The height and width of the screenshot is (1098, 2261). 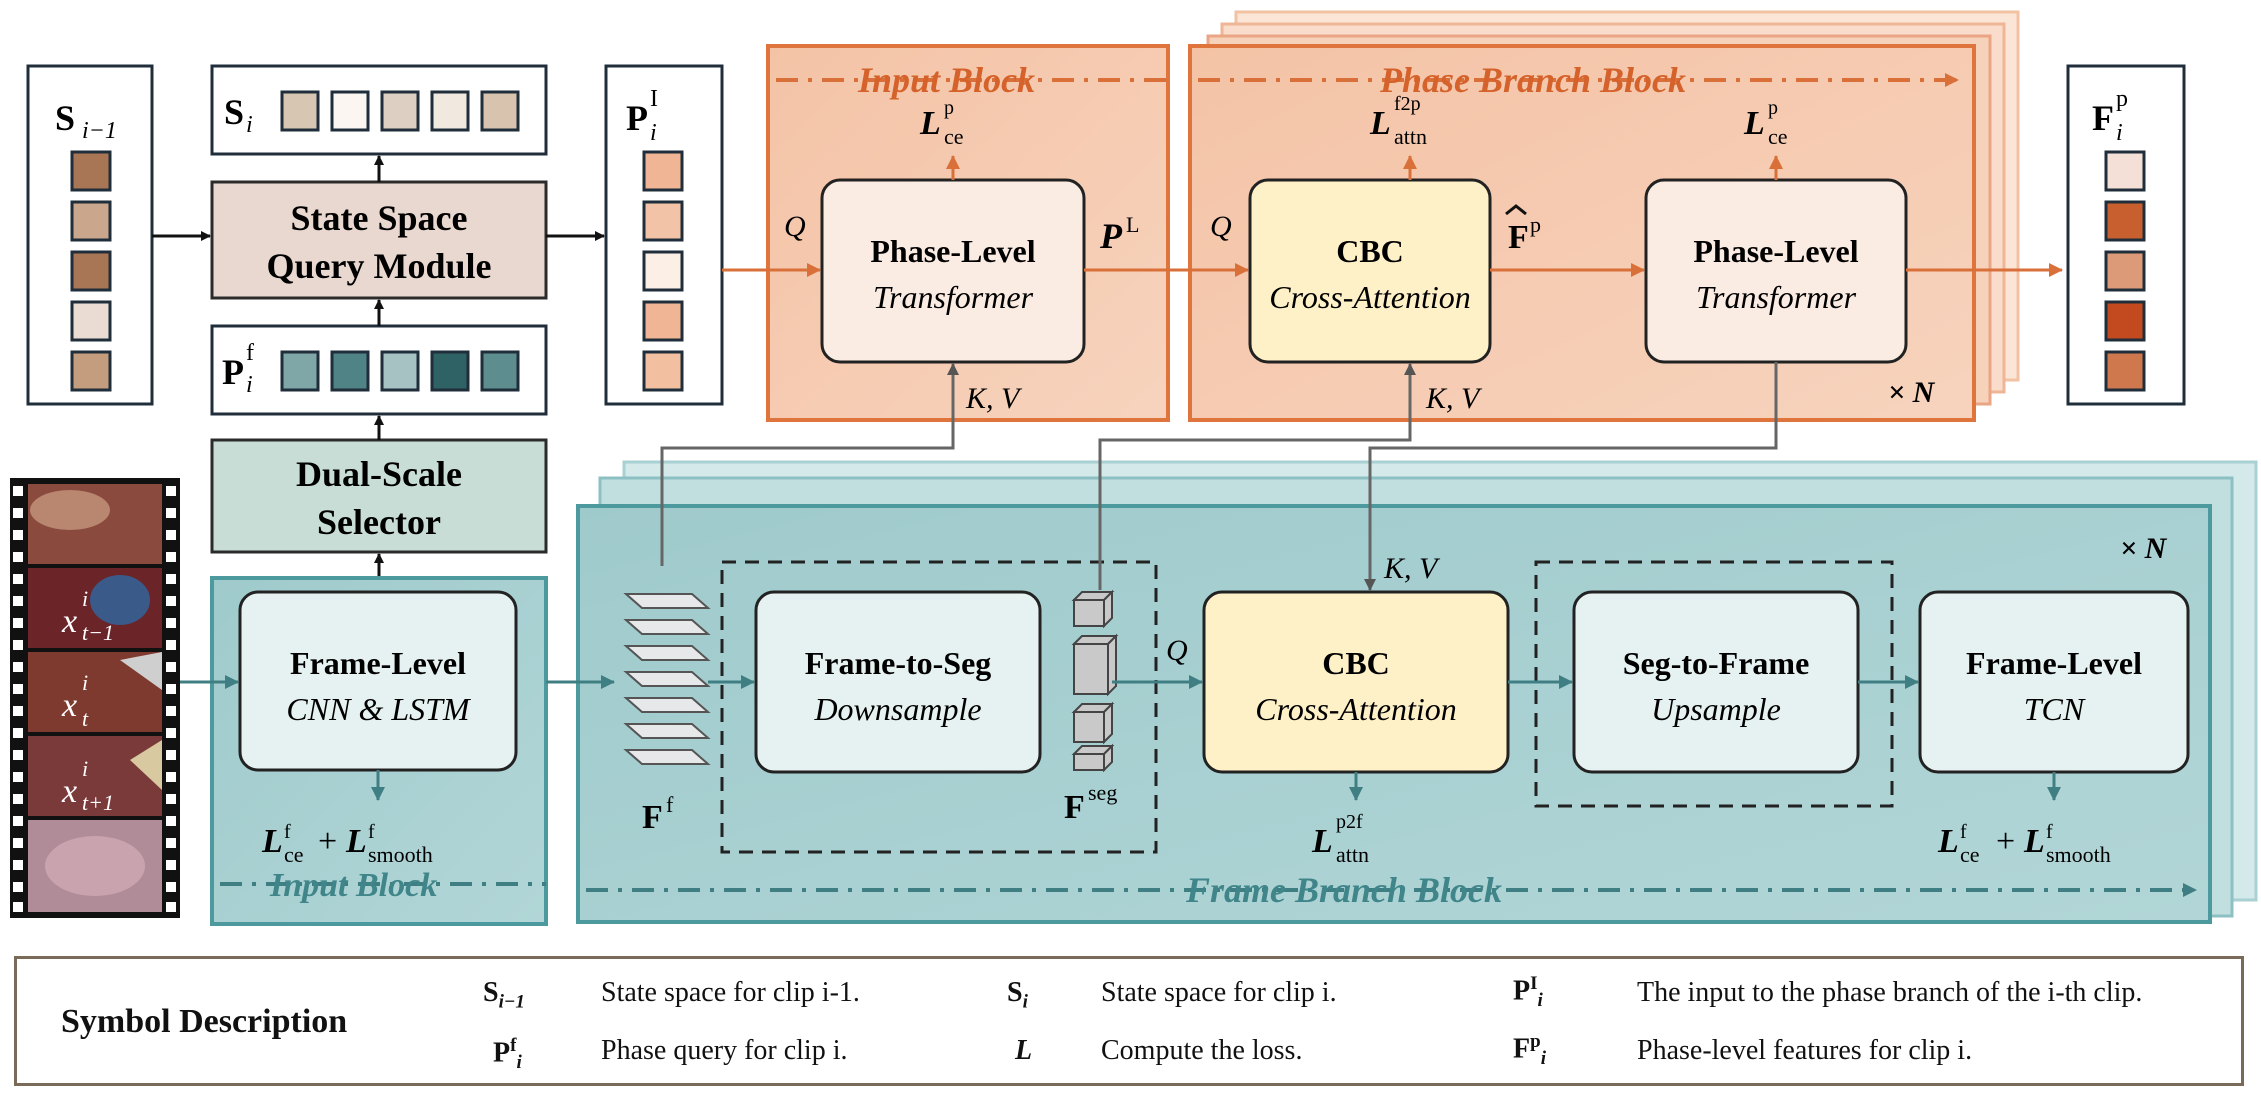 What do you see at coordinates (667, 679) in the screenshot?
I see `frame-feature-stack` at bounding box center [667, 679].